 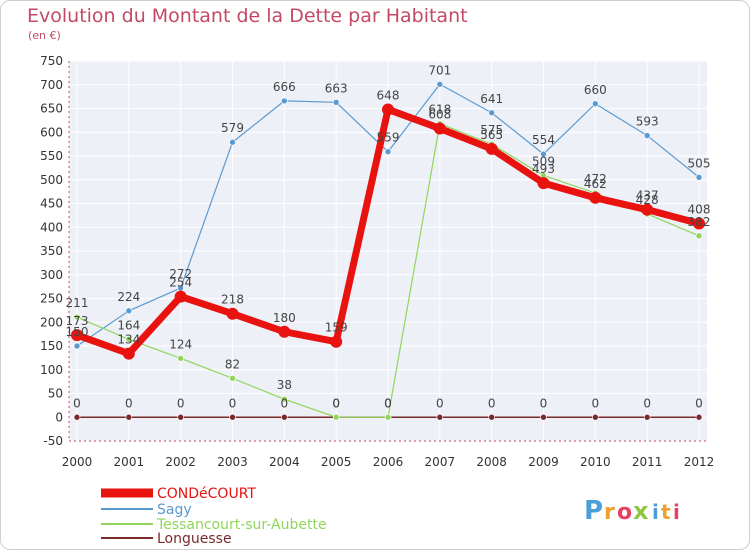 What do you see at coordinates (439, 70) in the screenshot?
I see `data-label-sagy: 701` at bounding box center [439, 70].